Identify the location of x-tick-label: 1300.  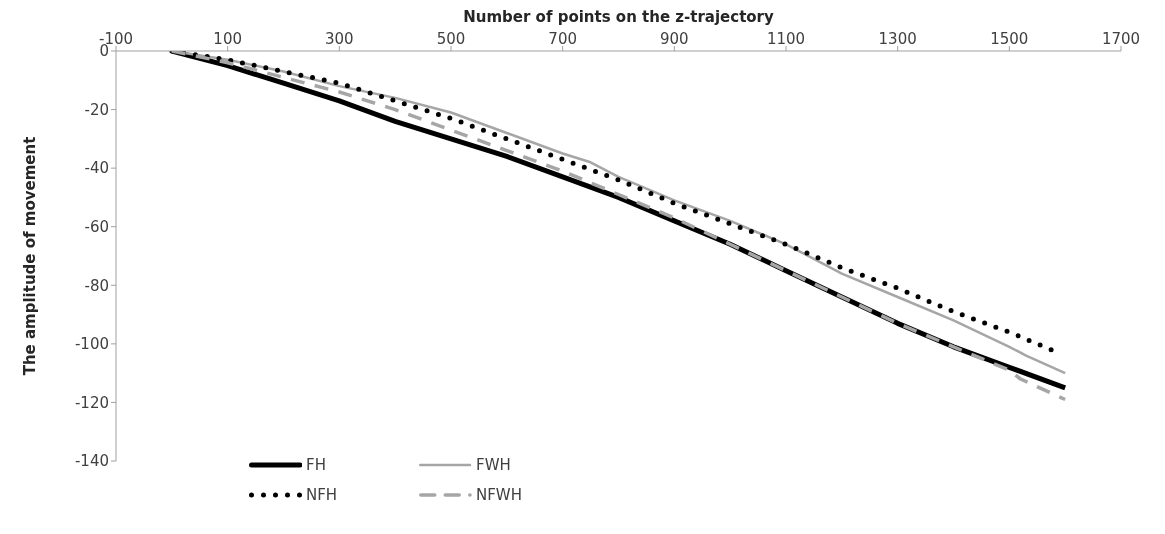
(897, 39).